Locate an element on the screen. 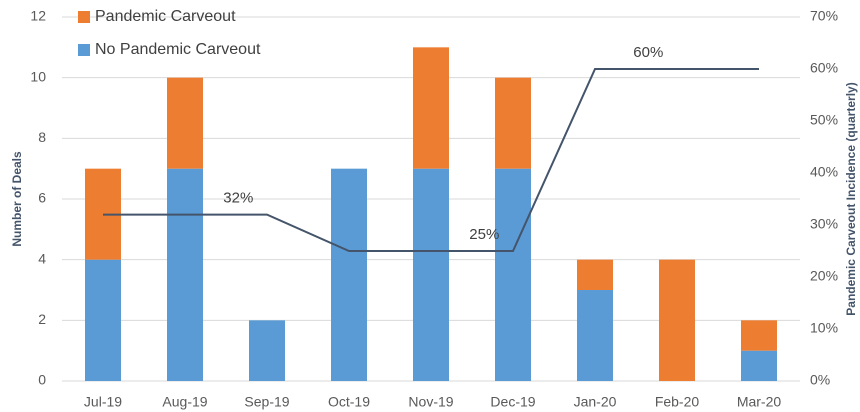 The width and height of the screenshot is (860, 412). y-tick-label: 8 is located at coordinates (42, 137).